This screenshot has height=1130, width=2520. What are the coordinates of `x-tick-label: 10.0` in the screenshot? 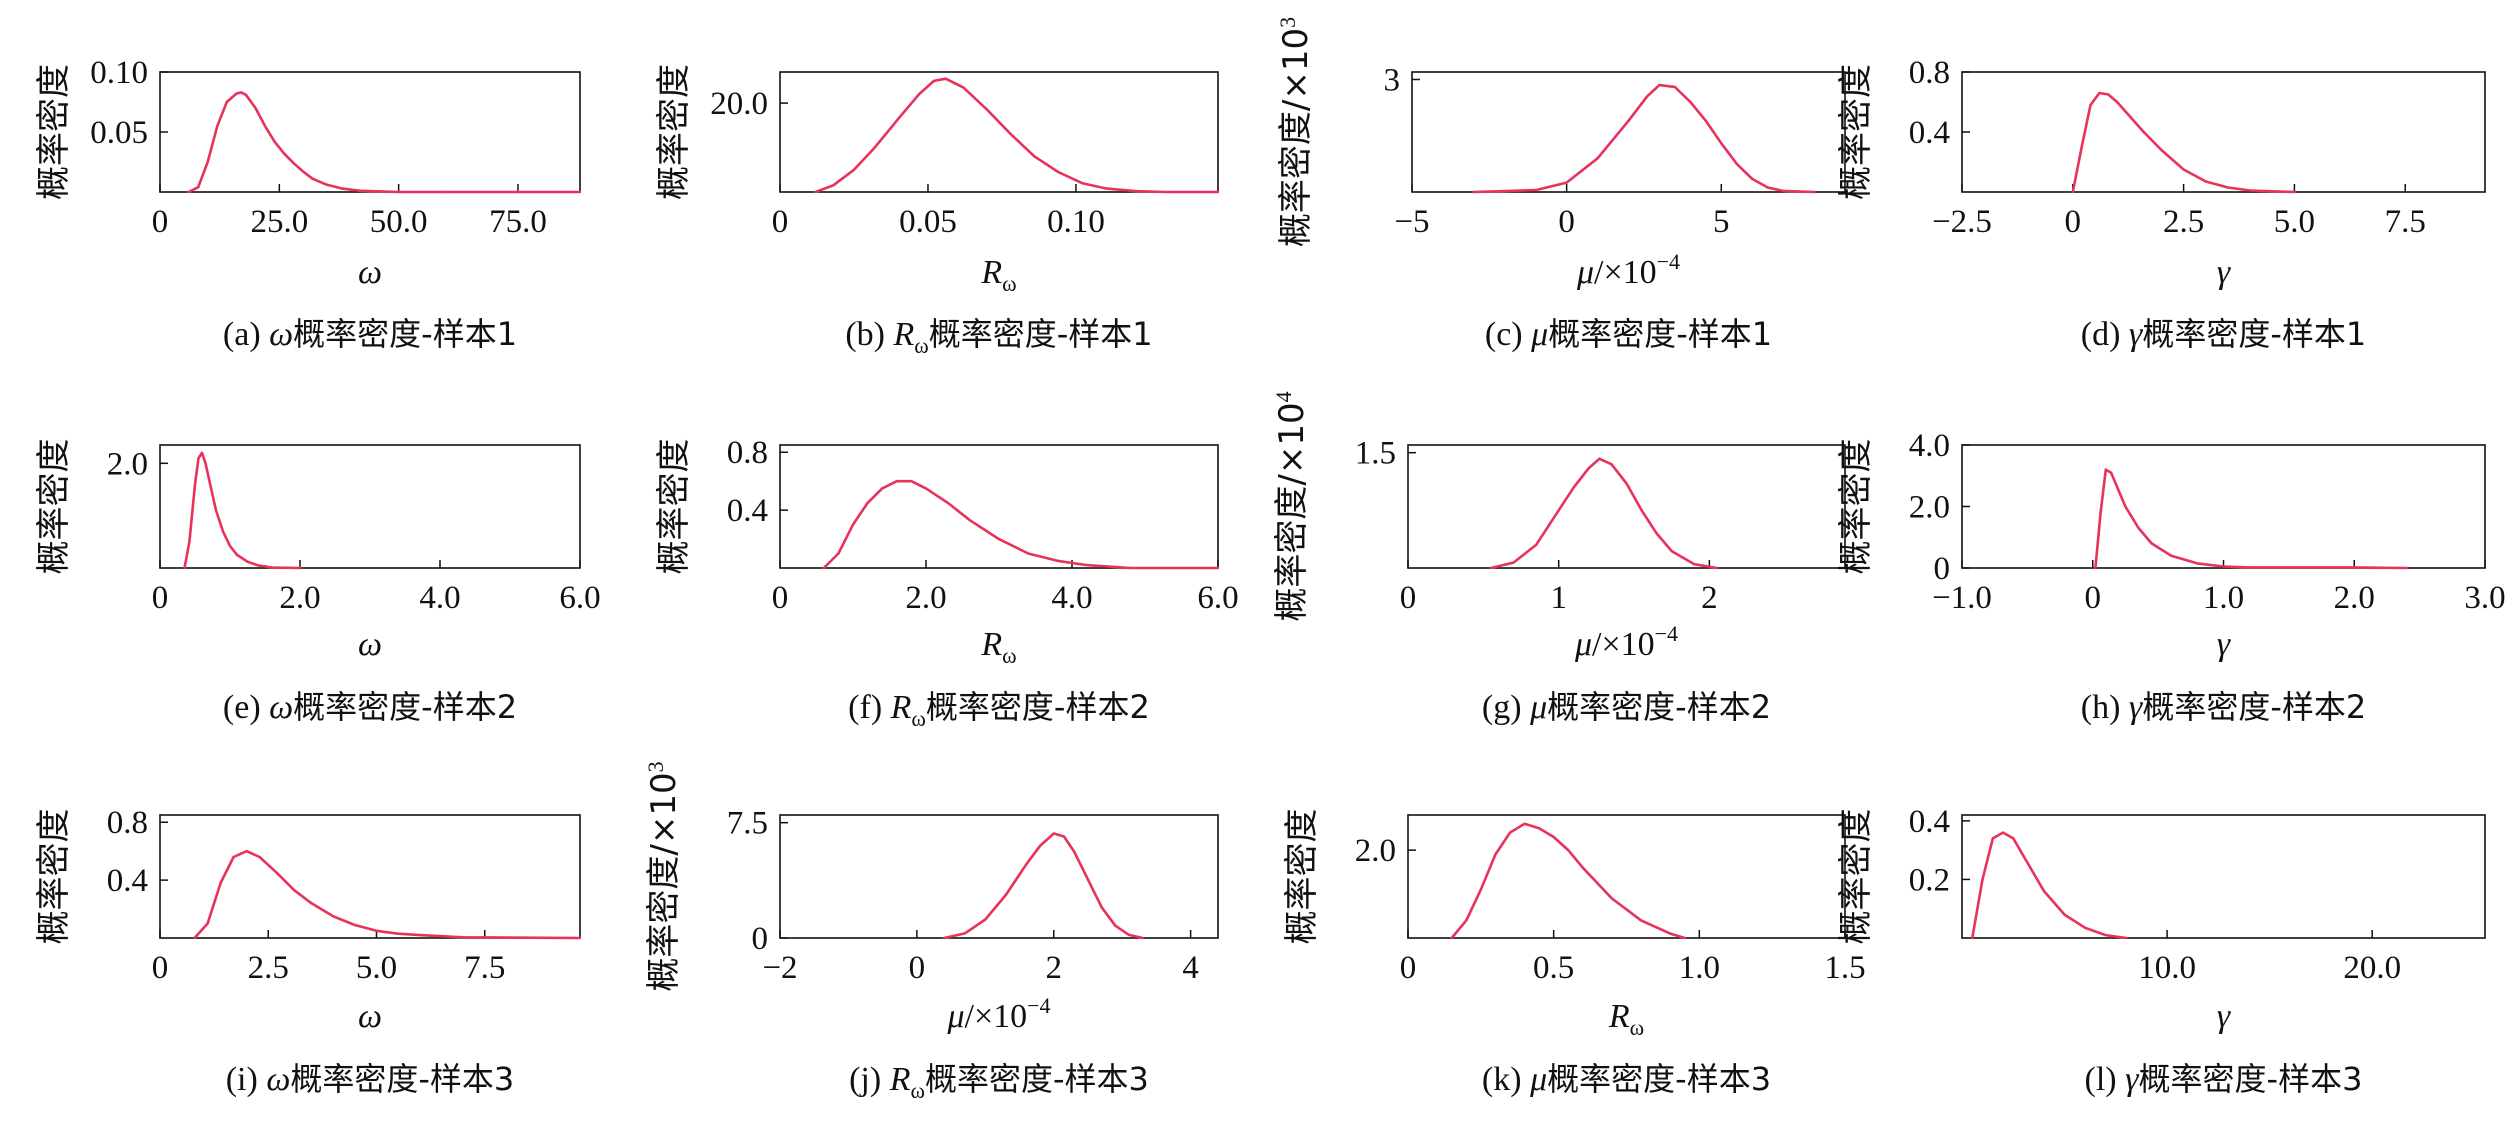 It's located at (2167, 968).